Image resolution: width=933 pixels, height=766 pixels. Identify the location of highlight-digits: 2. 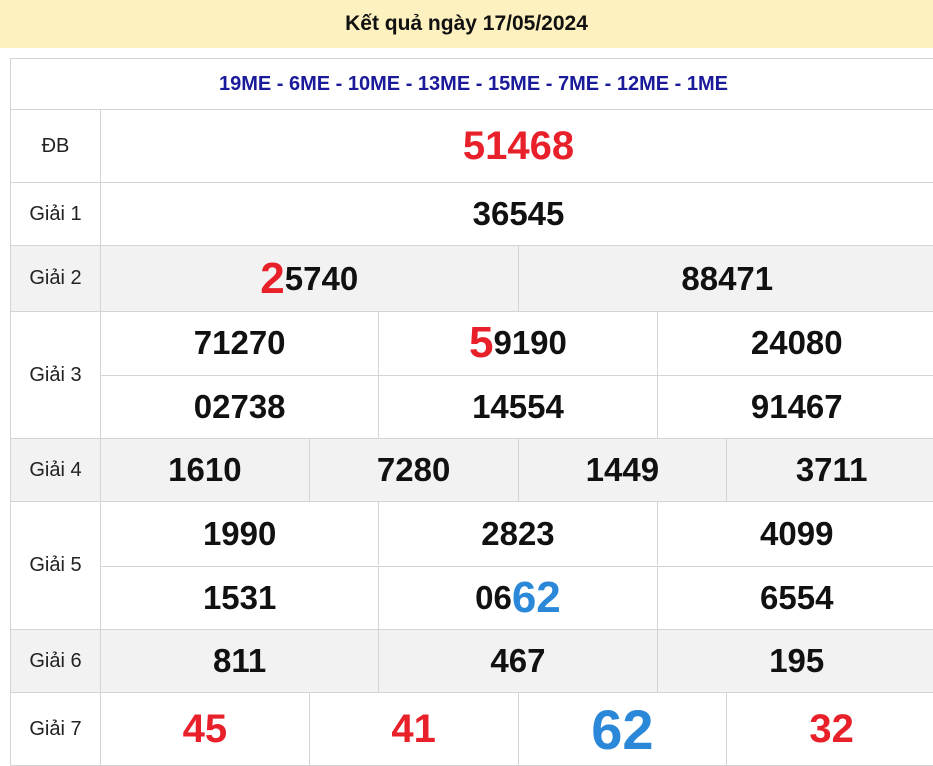
(272, 279).